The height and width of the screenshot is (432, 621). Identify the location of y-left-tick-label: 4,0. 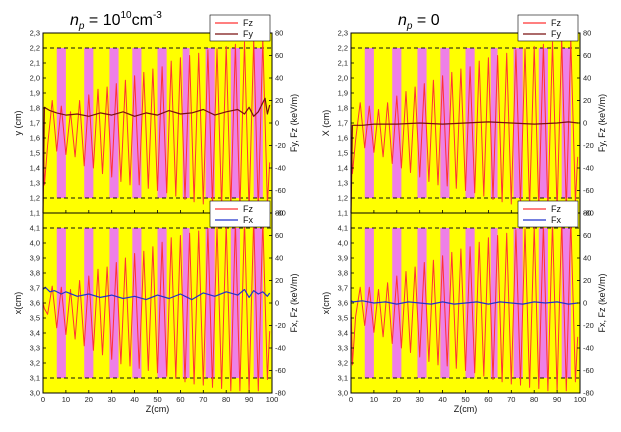
(35, 243).